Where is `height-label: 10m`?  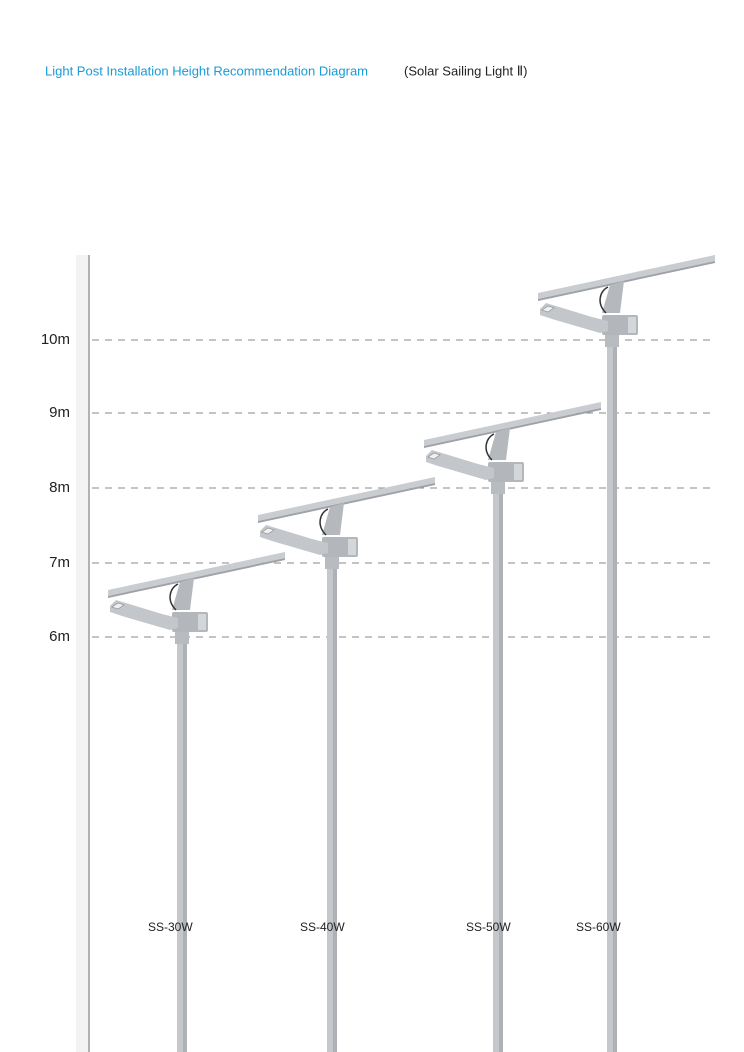
height-label: 10m is located at coordinates (55, 339).